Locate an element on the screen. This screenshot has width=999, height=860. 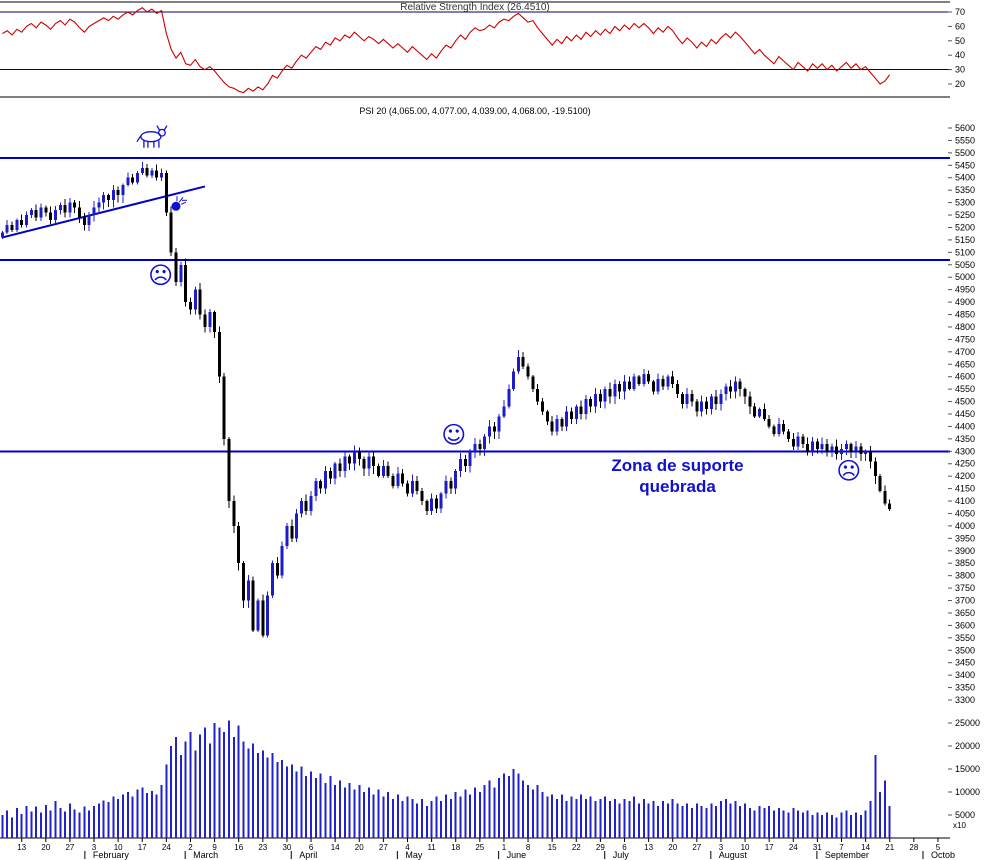
svg-text: 5050 is located at coordinates (965, 265).